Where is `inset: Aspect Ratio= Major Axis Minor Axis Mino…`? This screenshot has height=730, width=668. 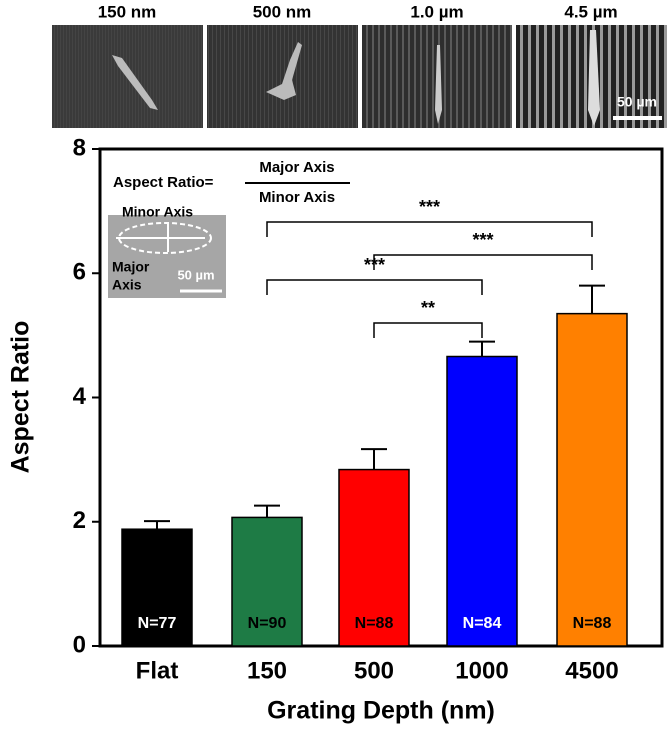 inset: Aspect Ratio= Major Axis Minor Axis Mino… is located at coordinates (229, 228).